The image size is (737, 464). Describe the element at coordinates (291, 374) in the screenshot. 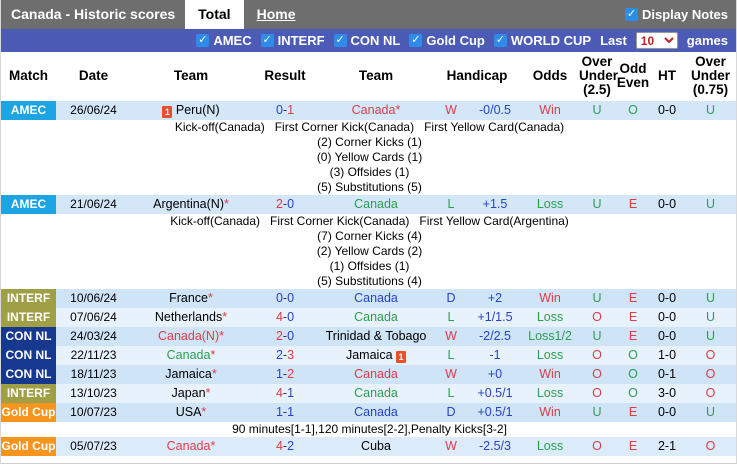

I see `away-score: 2` at that location.